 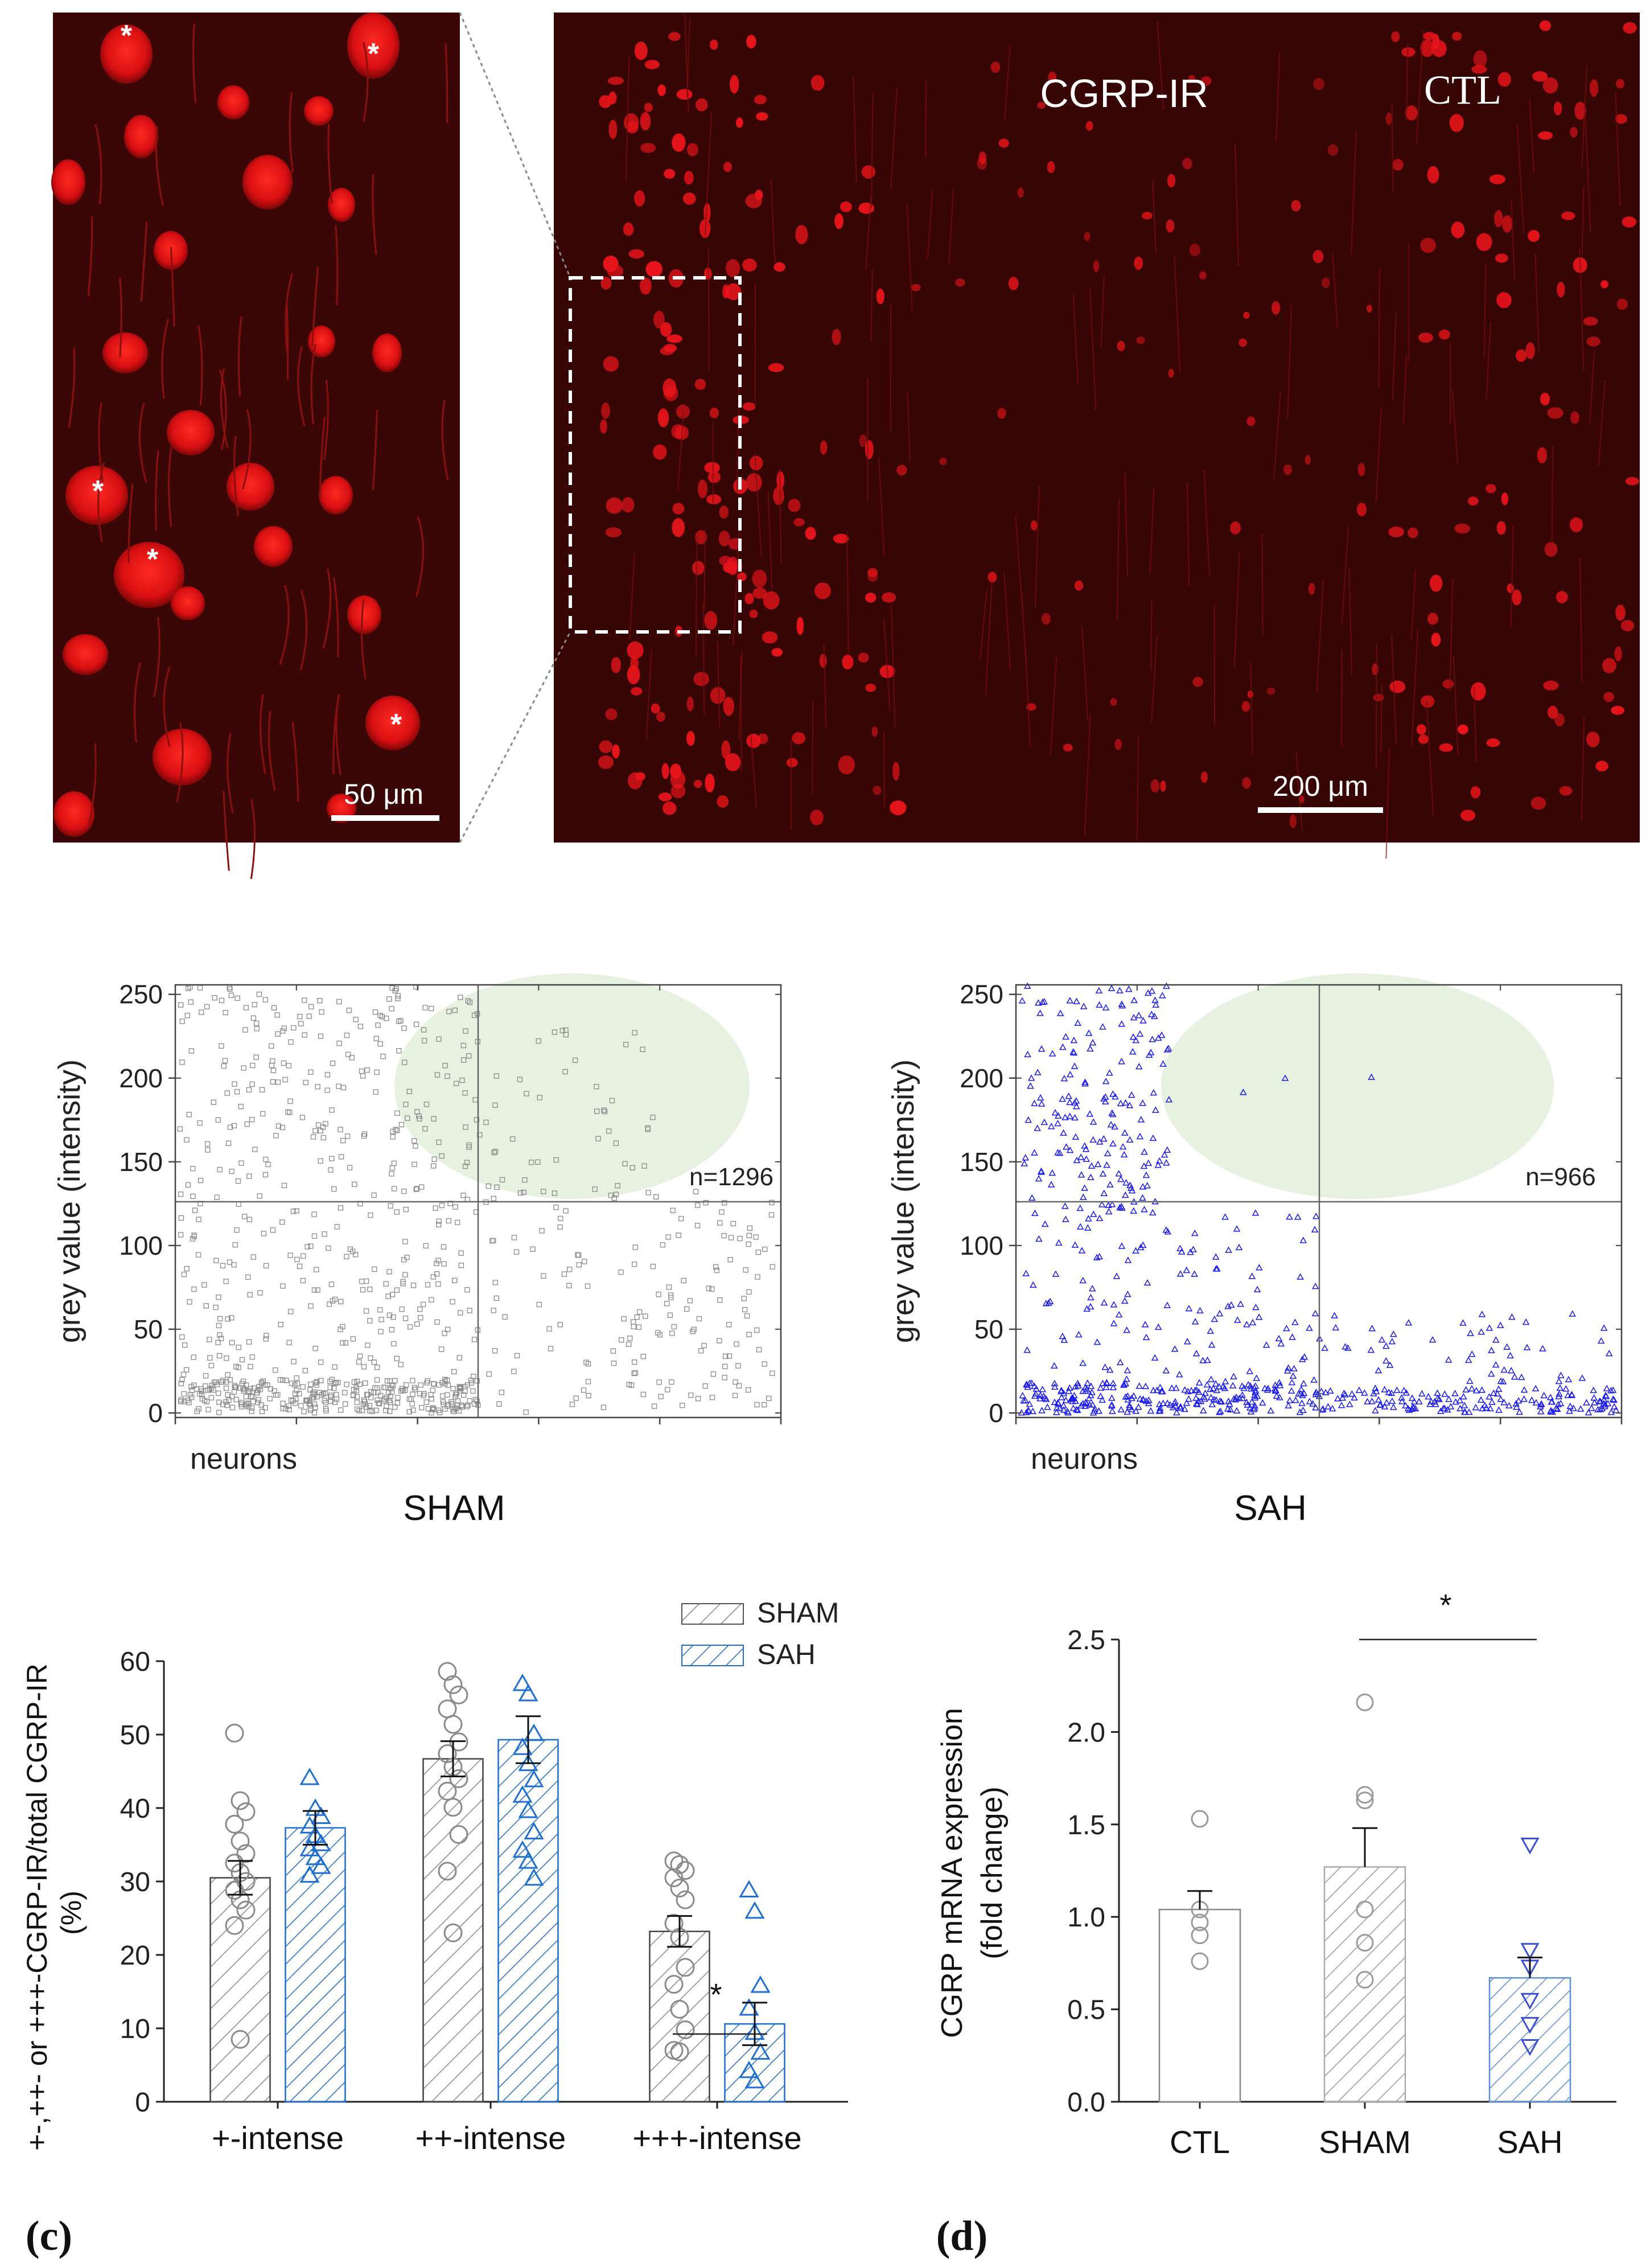 I want to click on panel-label-d: (d), so click(x=962, y=2236).